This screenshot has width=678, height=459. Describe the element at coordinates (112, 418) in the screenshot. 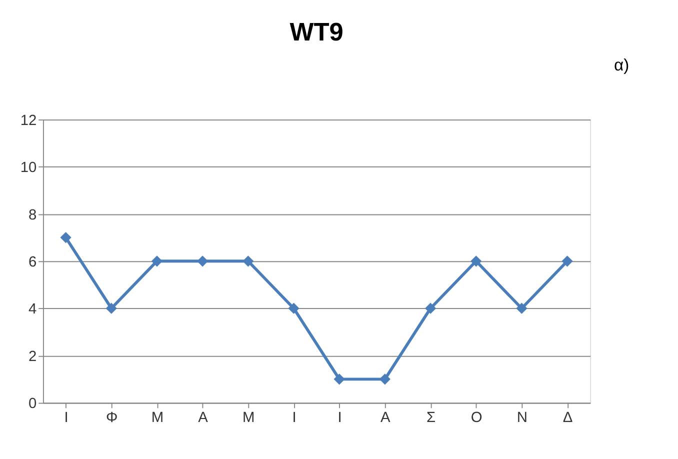

I see `x-tick-label: Φ` at that location.